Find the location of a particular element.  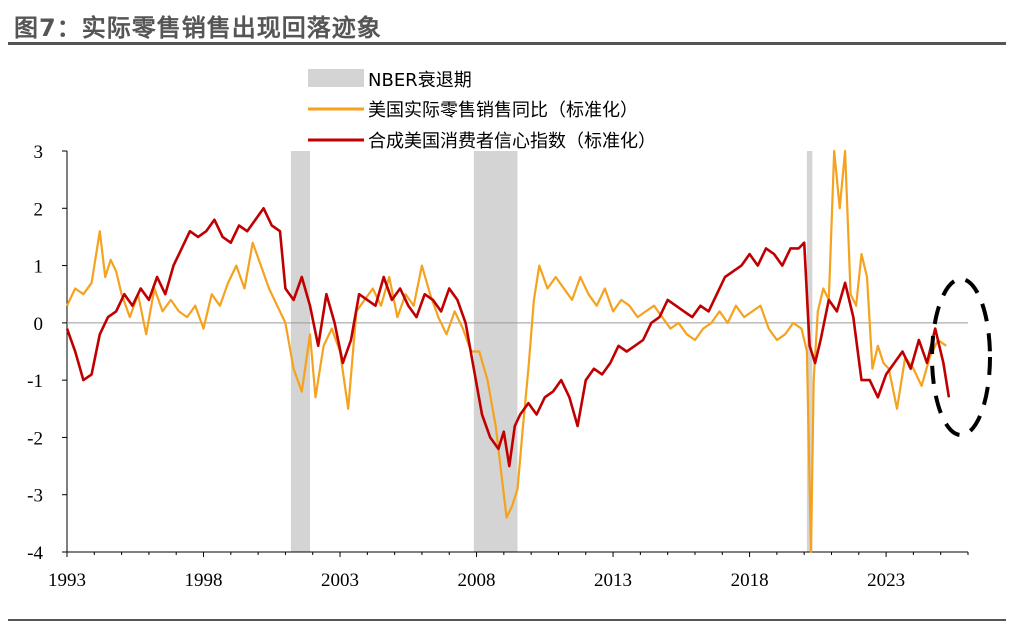

y-tick-label: -3 is located at coordinates (35, 496).